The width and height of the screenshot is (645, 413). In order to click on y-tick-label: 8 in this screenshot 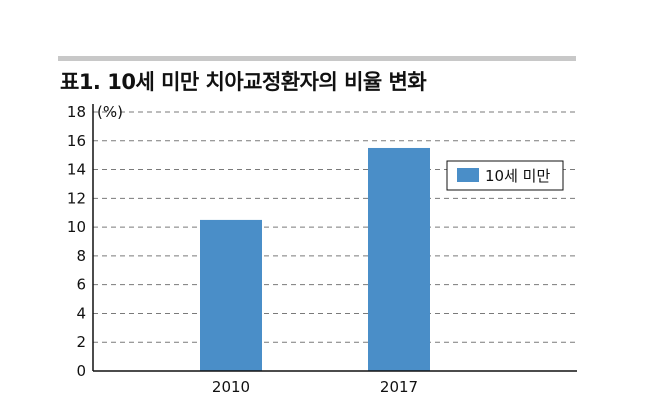, I will do `click(81, 256)`.